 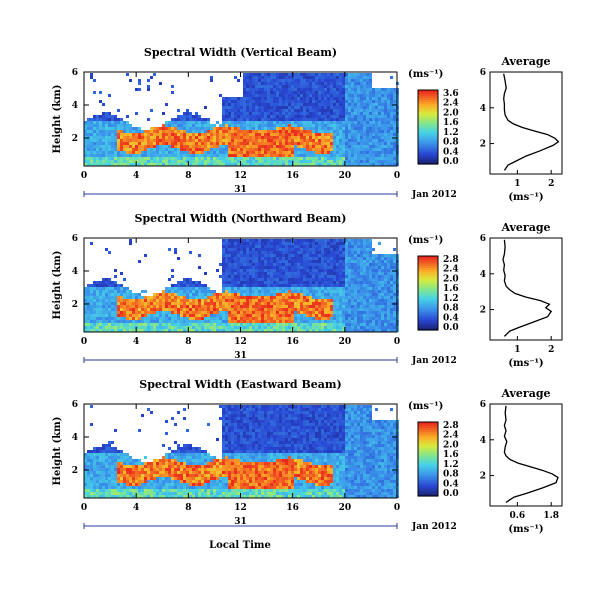 I want to click on panel-title: Spectral Width (Northward Beam), so click(x=241, y=218).